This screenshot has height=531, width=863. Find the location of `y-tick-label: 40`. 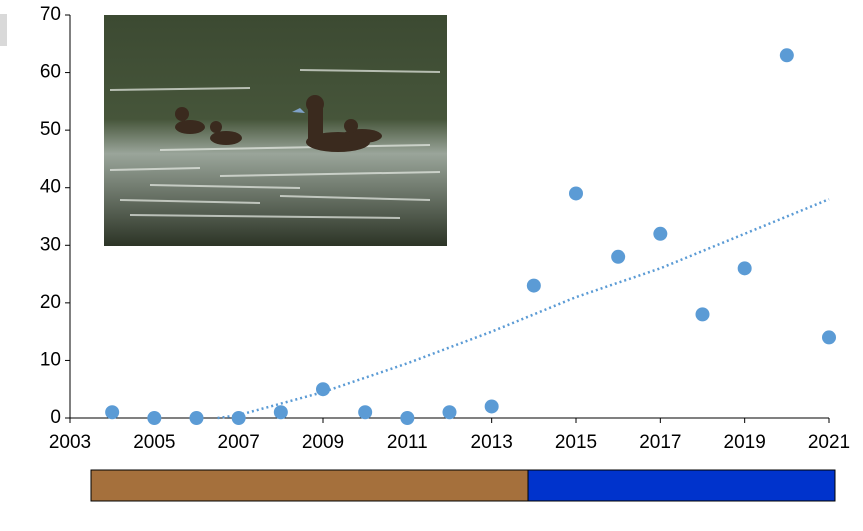

y-tick-label: 40 is located at coordinates (50, 187).